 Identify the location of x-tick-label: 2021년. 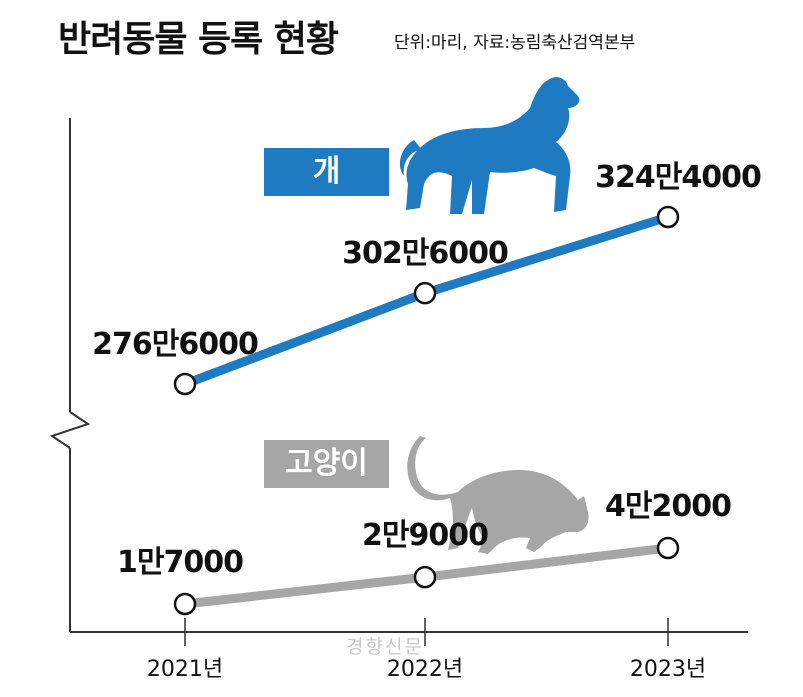
(185, 669).